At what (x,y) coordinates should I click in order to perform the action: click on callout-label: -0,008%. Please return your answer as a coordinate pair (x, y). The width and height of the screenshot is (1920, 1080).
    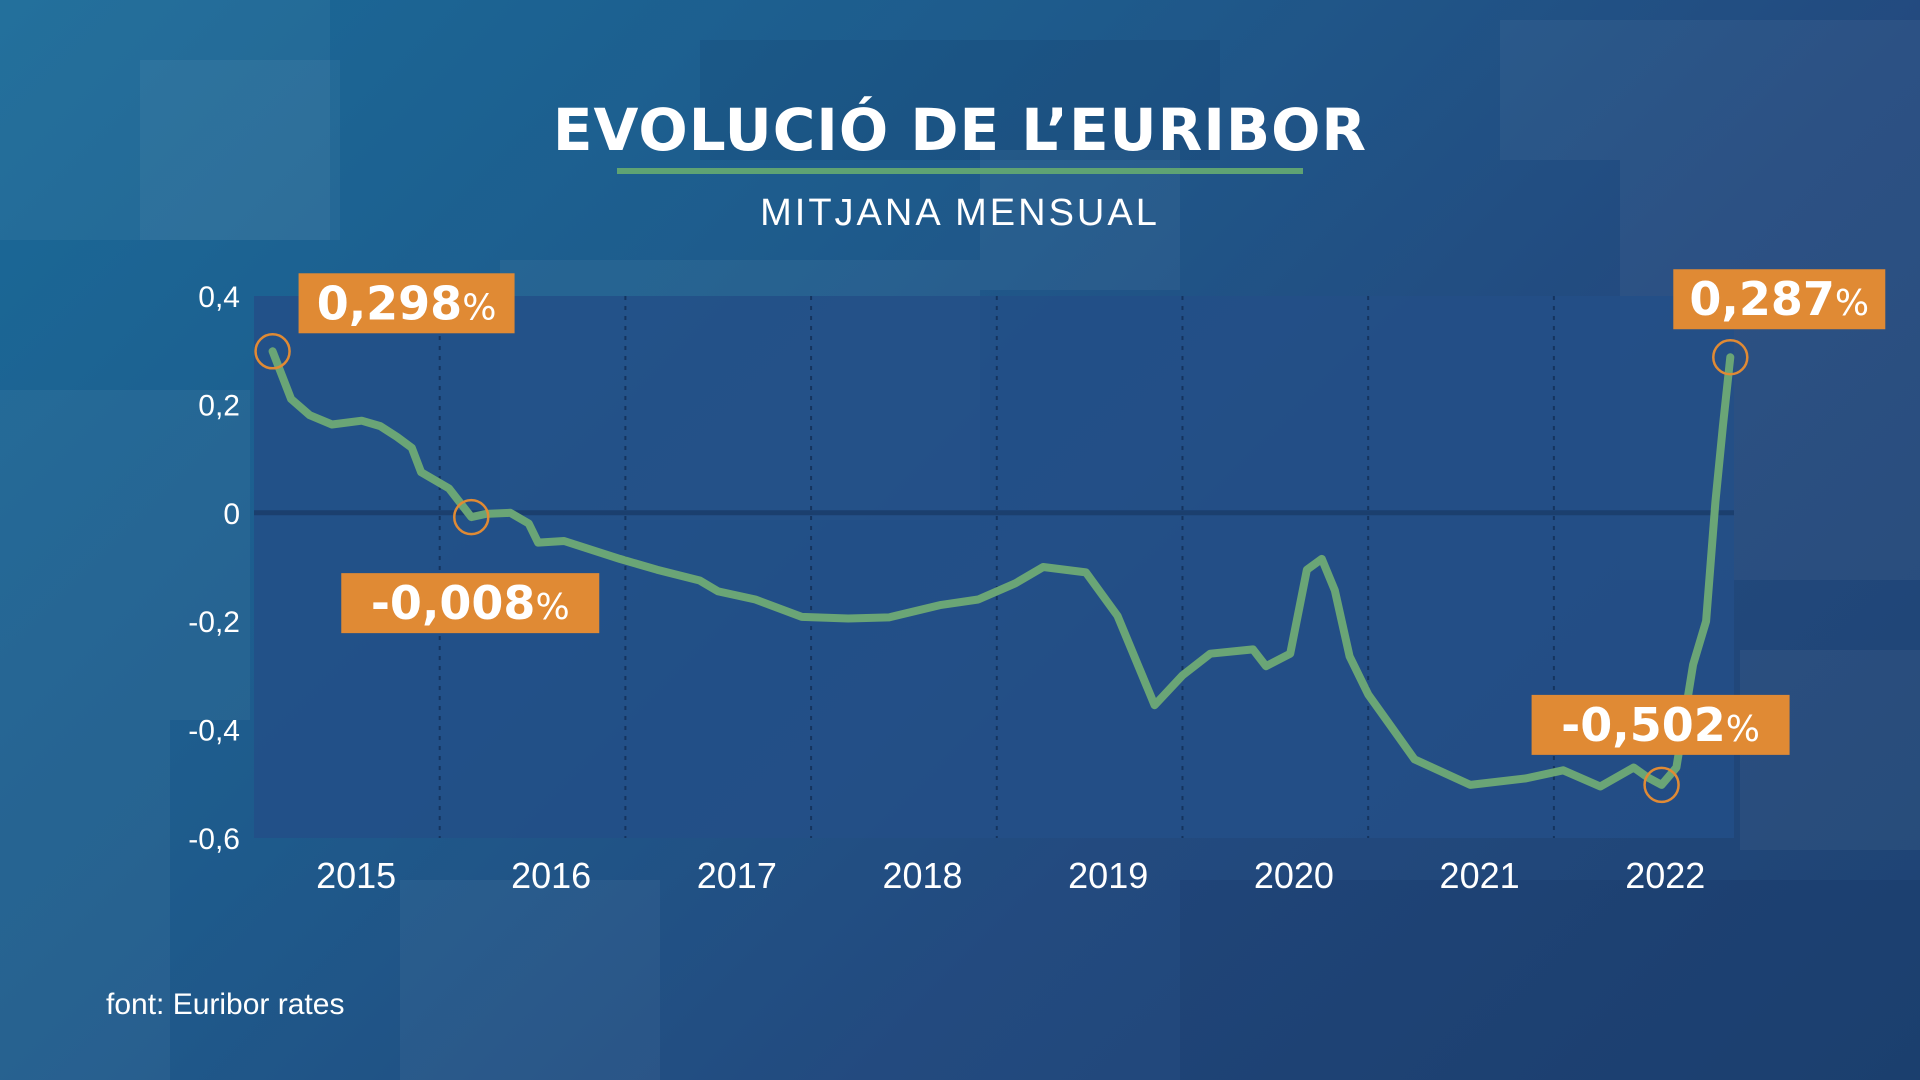
    Looking at the image, I should click on (470, 603).